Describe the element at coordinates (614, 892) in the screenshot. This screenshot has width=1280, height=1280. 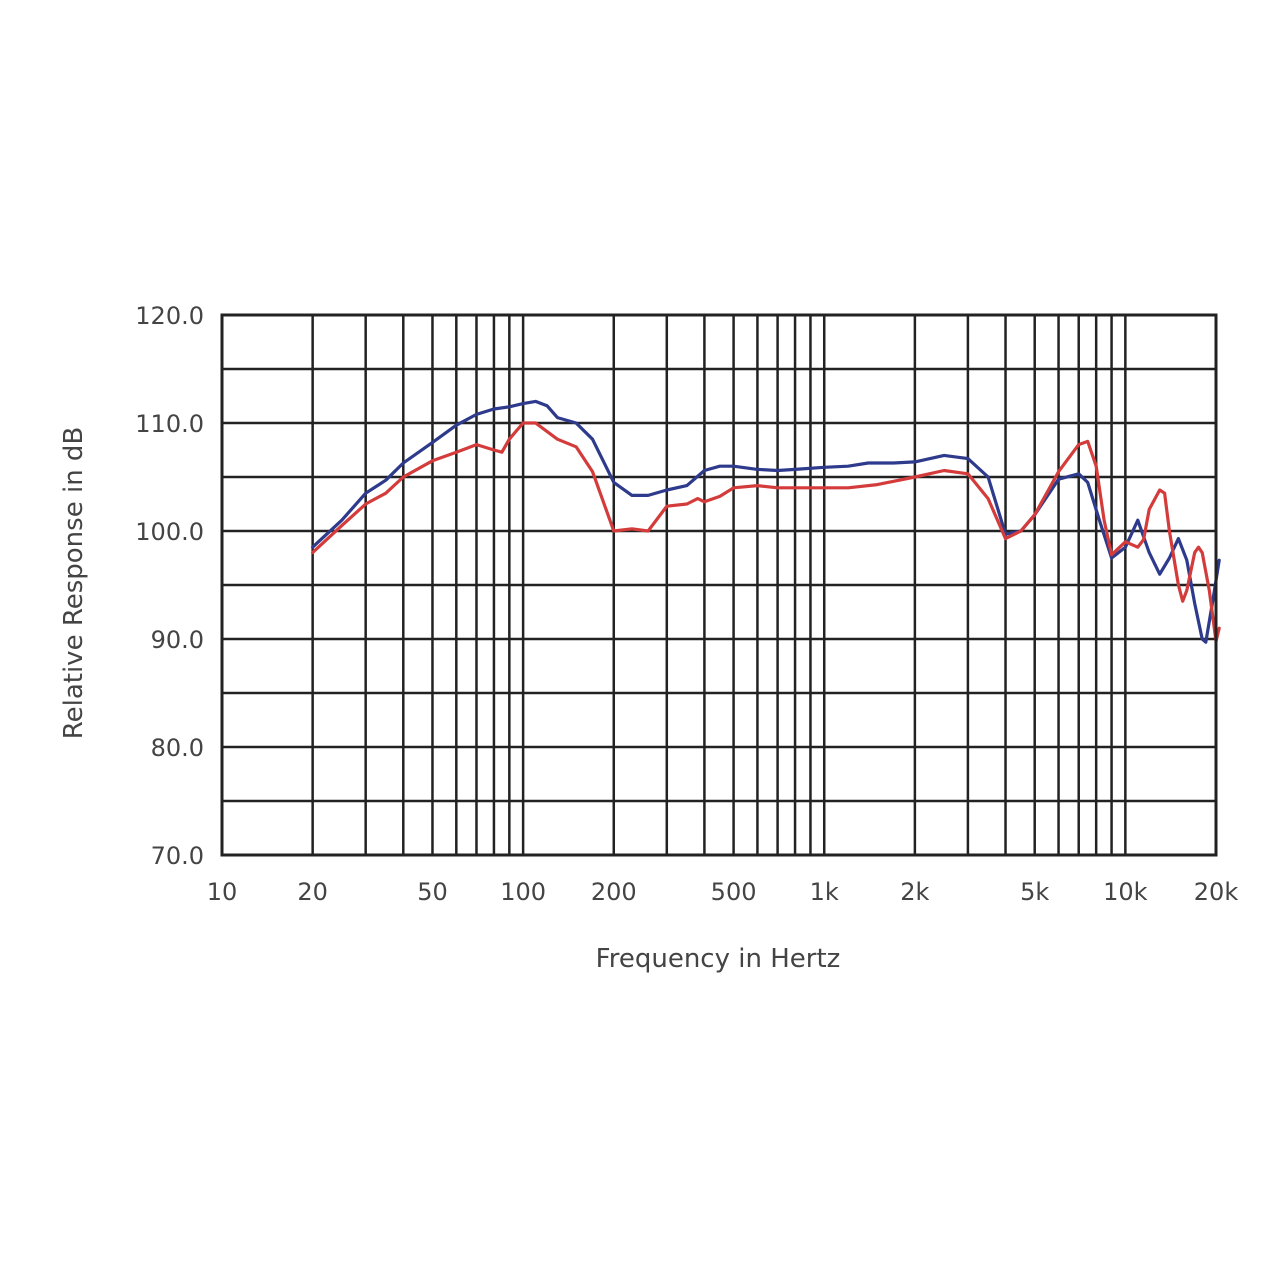
I see `x-tick-label: 200` at that location.